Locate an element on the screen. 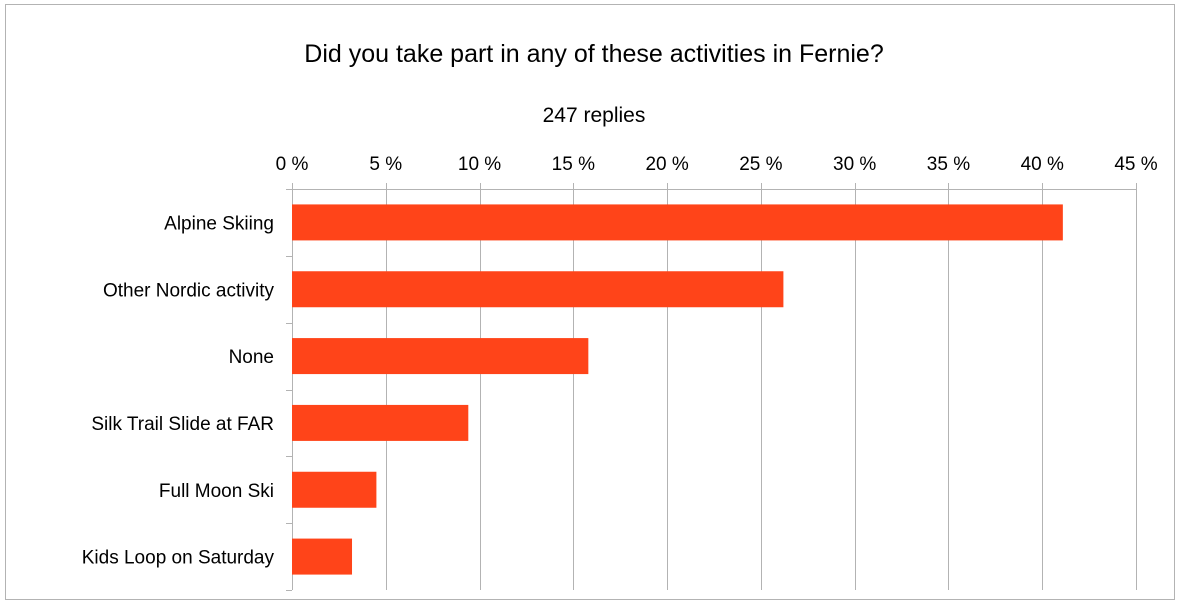 This screenshot has width=1181, height=604. chart-subtitle: 247 replies is located at coordinates (594, 115).